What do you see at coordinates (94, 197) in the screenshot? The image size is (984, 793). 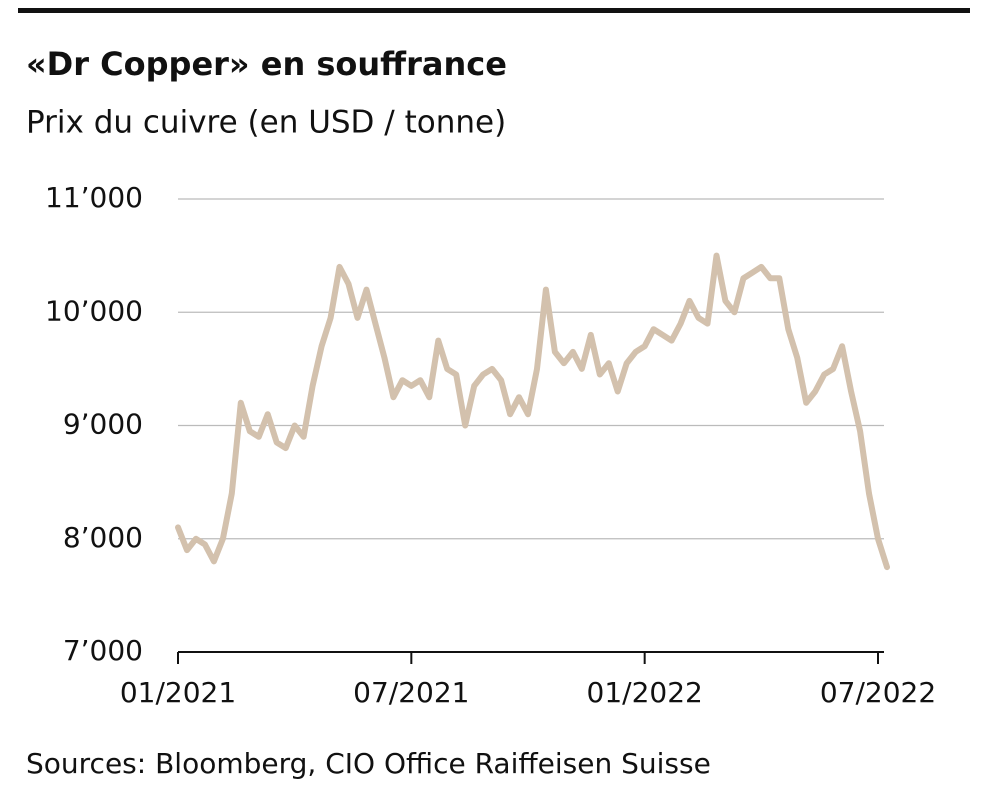 I see `y-tick-label: 11’000` at bounding box center [94, 197].